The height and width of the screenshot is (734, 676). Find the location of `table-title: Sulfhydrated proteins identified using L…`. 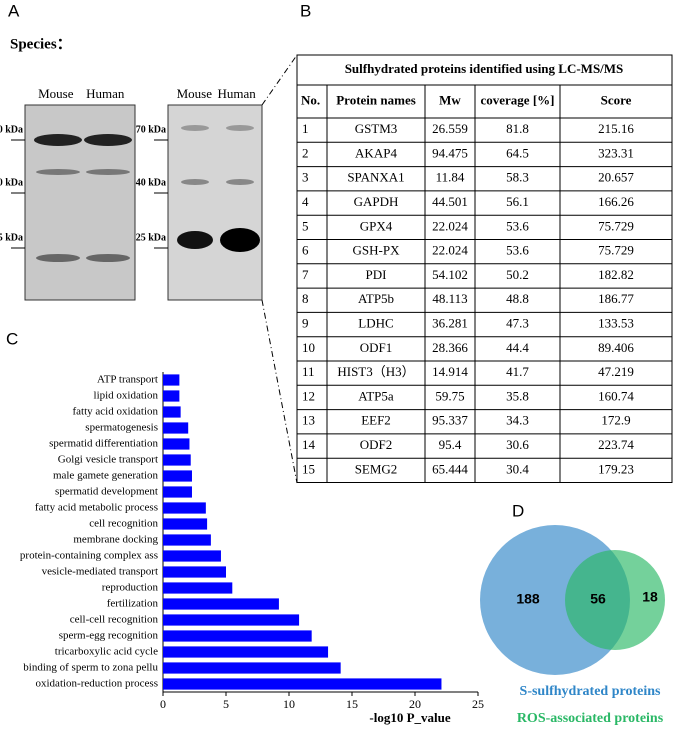

table-title: Sulfhydrated proteins identified using L… is located at coordinates (484, 68).